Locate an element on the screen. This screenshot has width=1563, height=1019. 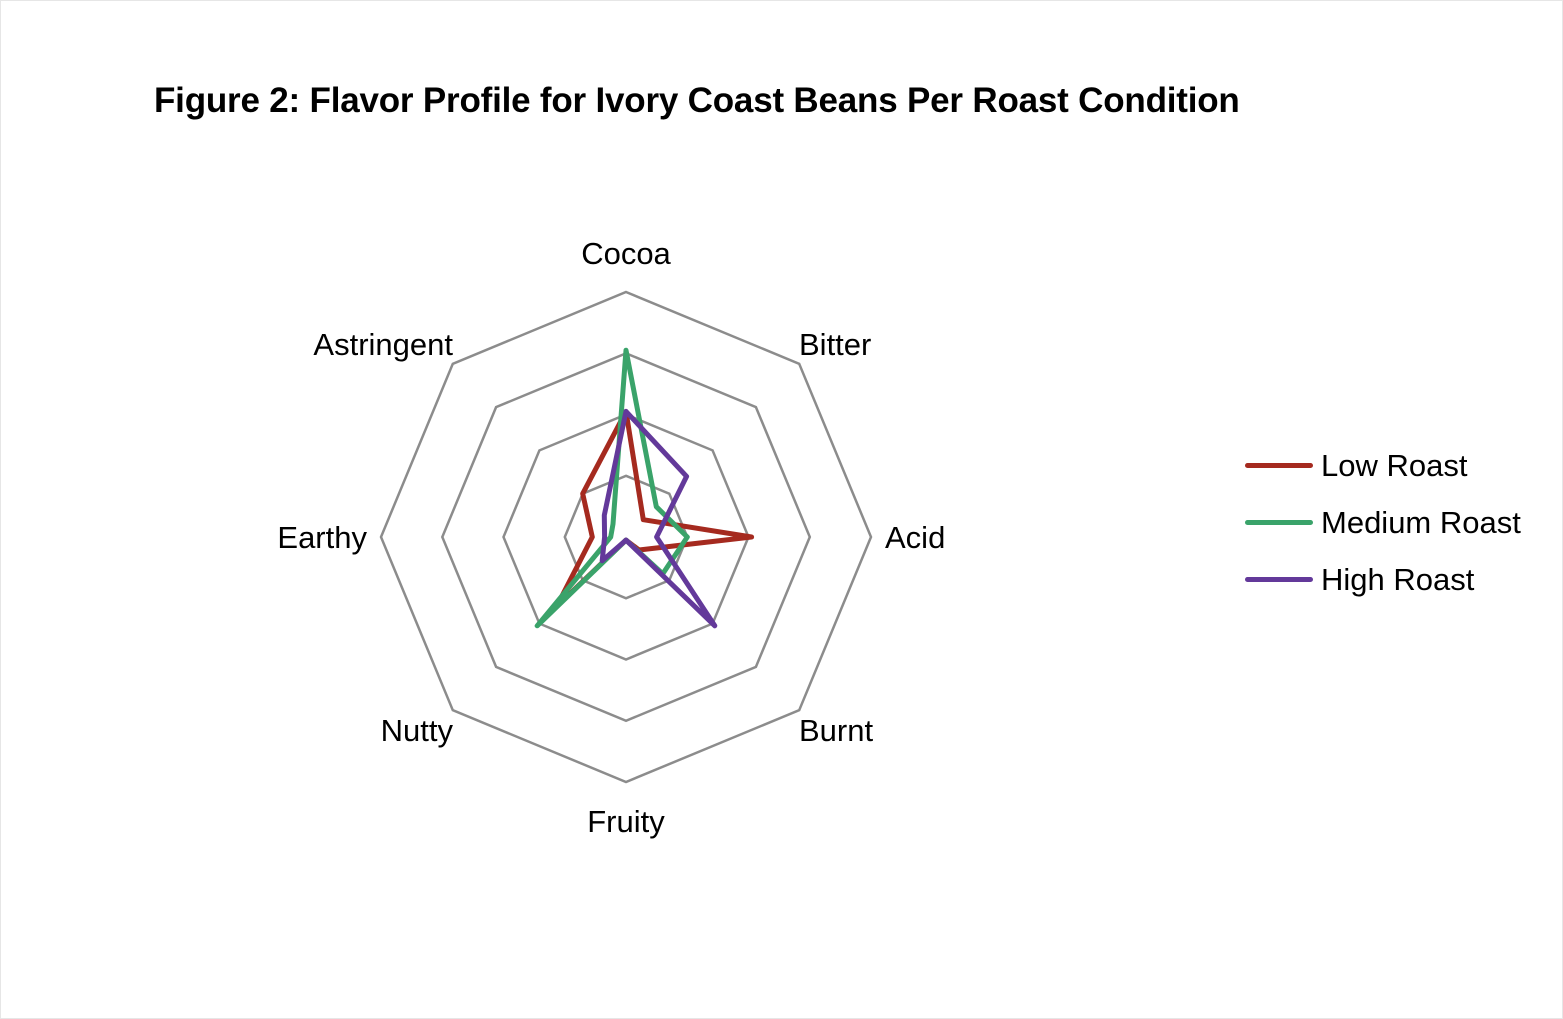
axis-label-cocoa: Cocoa is located at coordinates (626, 253).